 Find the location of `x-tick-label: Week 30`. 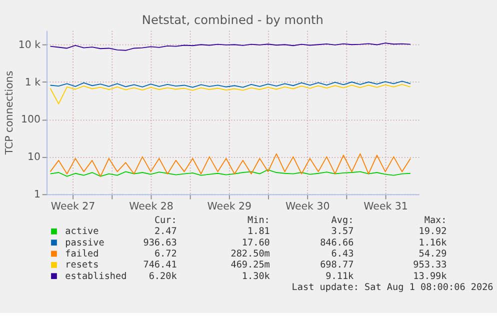

x-tick-label: Week 30 is located at coordinates (307, 207).